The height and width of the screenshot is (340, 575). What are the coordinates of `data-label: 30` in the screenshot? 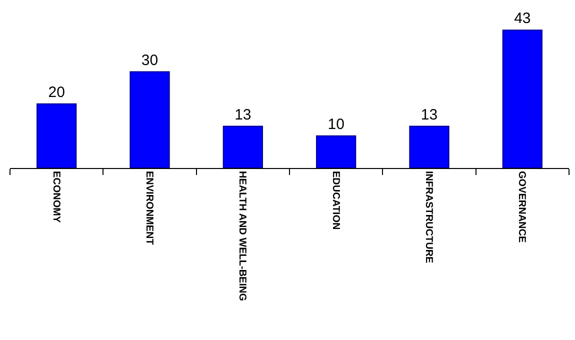 It's located at (149, 60).